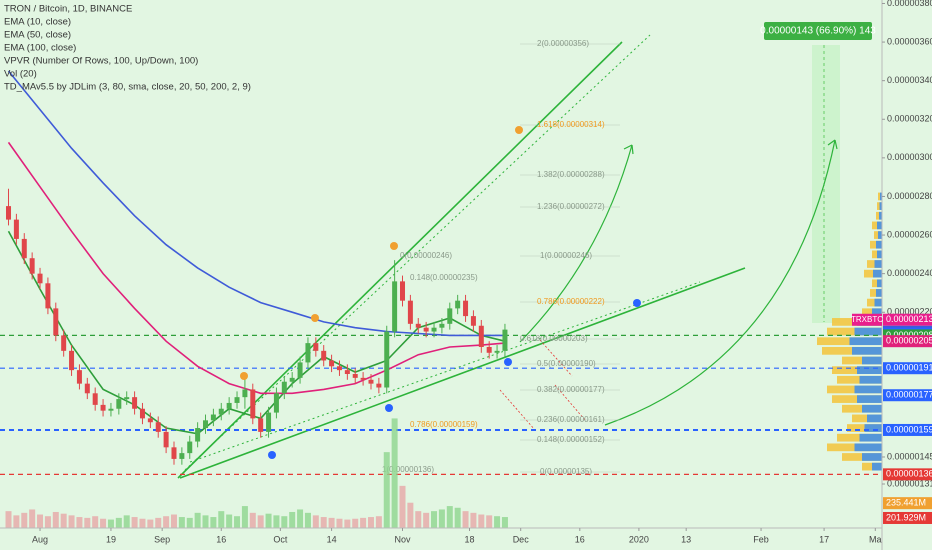 The image size is (932, 550). I want to click on x-tick-label: Dec, so click(521, 539).